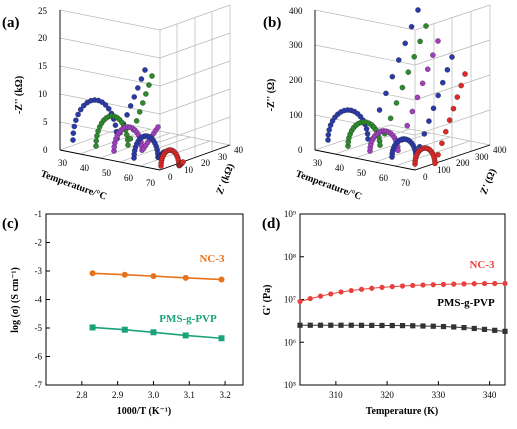 This screenshot has width=517, height=429. What do you see at coordinates (206, 163) in the screenshot?
I see `panel-a-zp-ticks: 0 10 20 30 40` at bounding box center [206, 163].